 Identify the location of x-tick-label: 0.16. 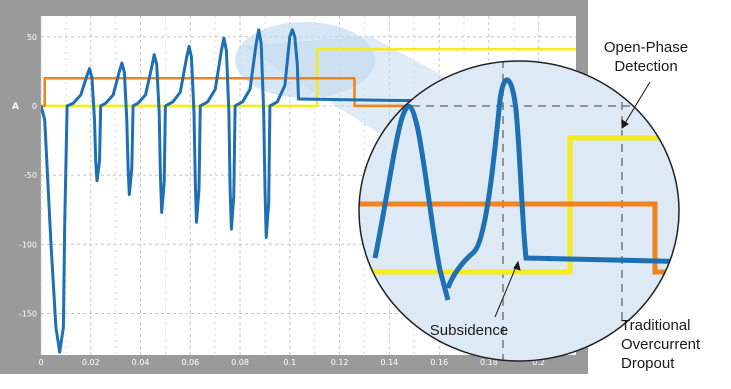
(439, 362).